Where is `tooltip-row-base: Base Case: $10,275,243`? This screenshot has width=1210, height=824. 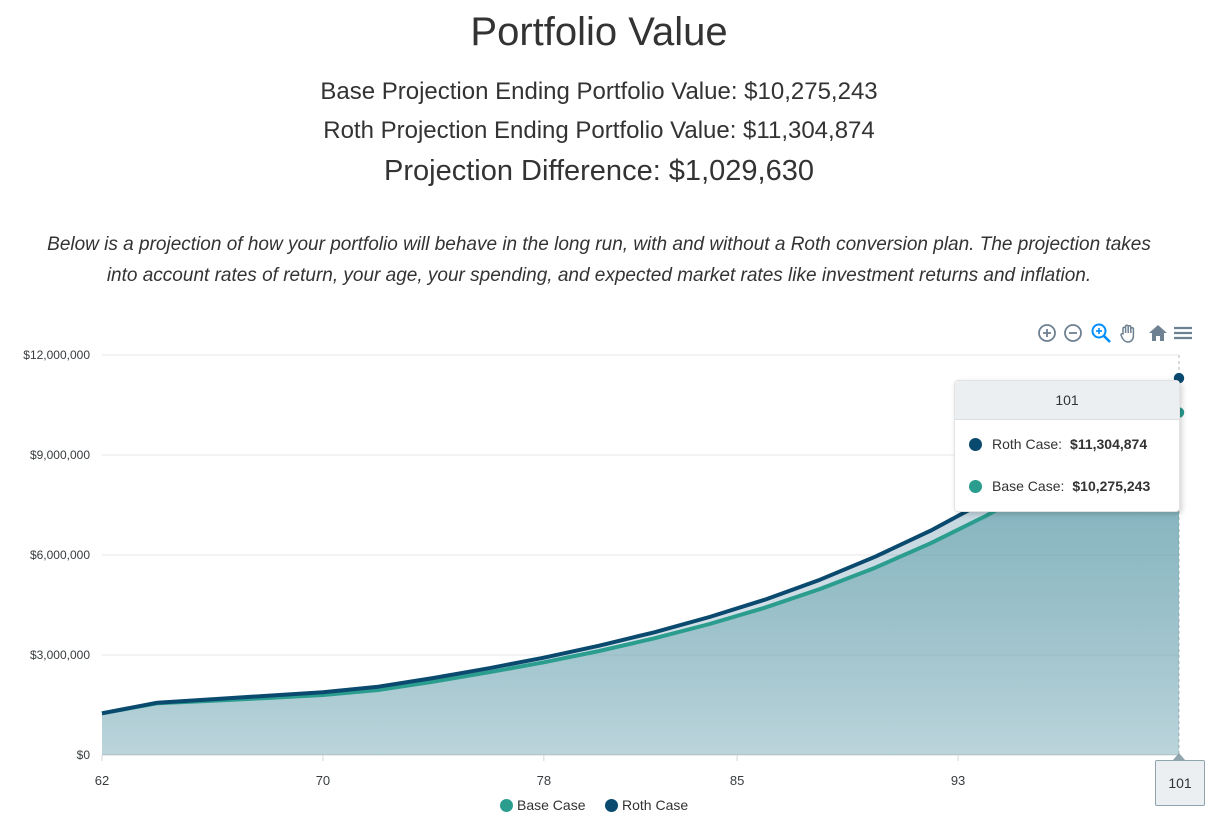
tooltip-row-base: Base Case: $10,275,243 is located at coordinates (1059, 486).